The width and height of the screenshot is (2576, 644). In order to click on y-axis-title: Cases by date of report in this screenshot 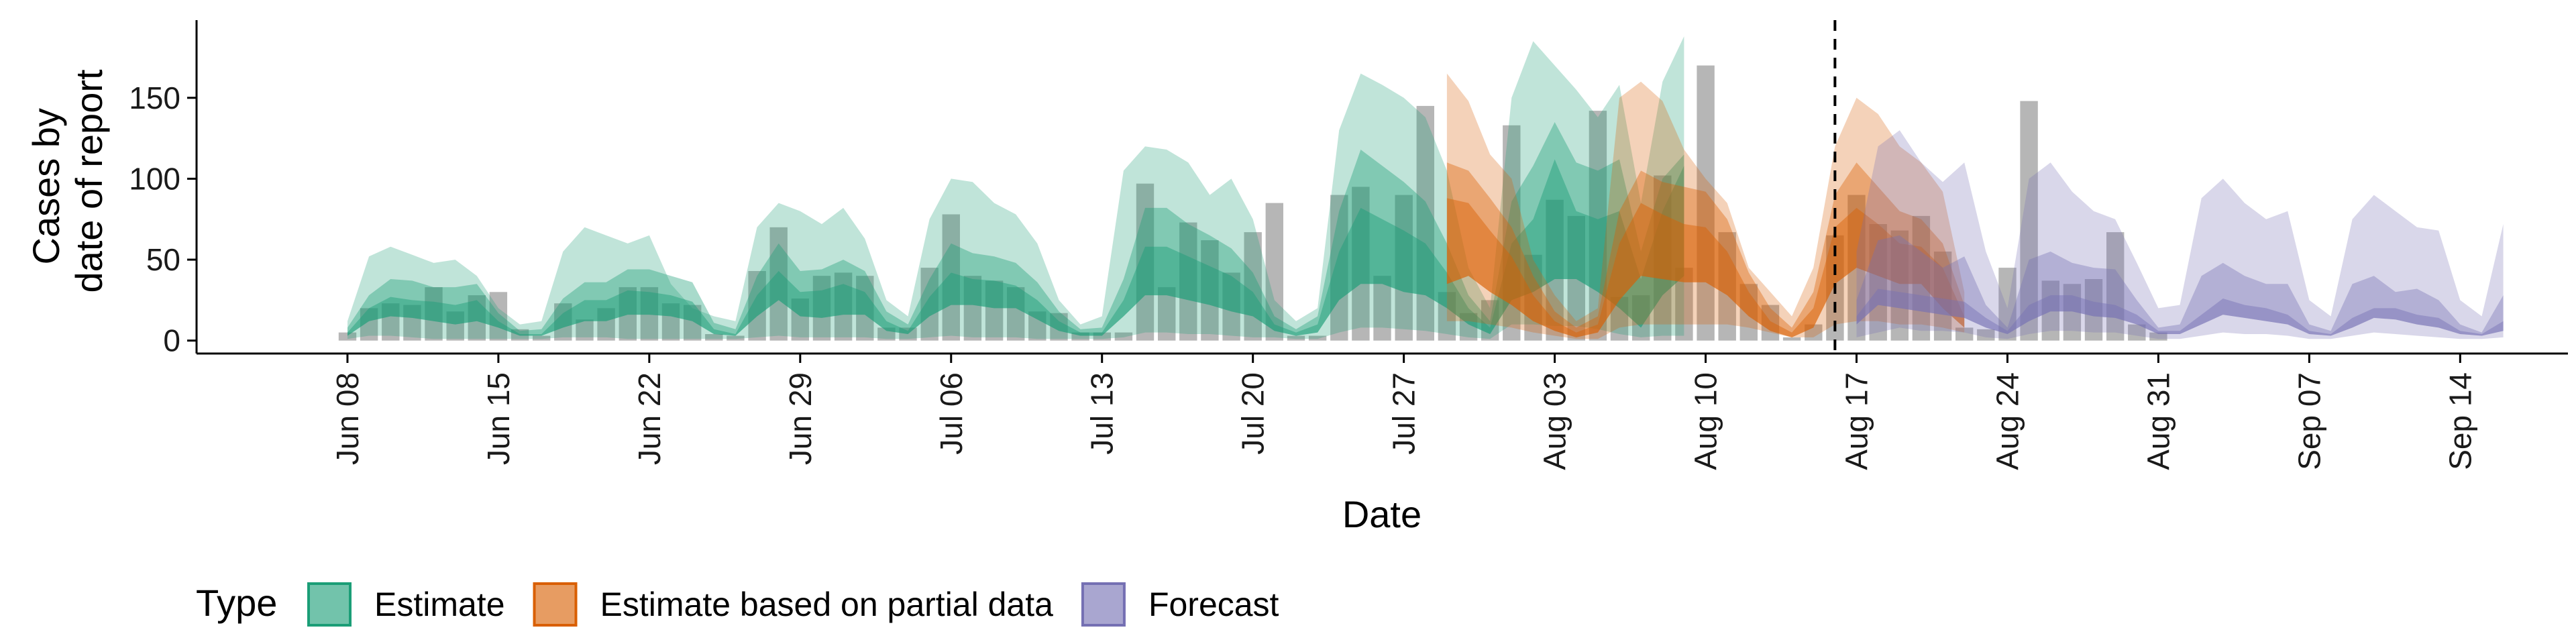, I will do `click(67, 181)`.